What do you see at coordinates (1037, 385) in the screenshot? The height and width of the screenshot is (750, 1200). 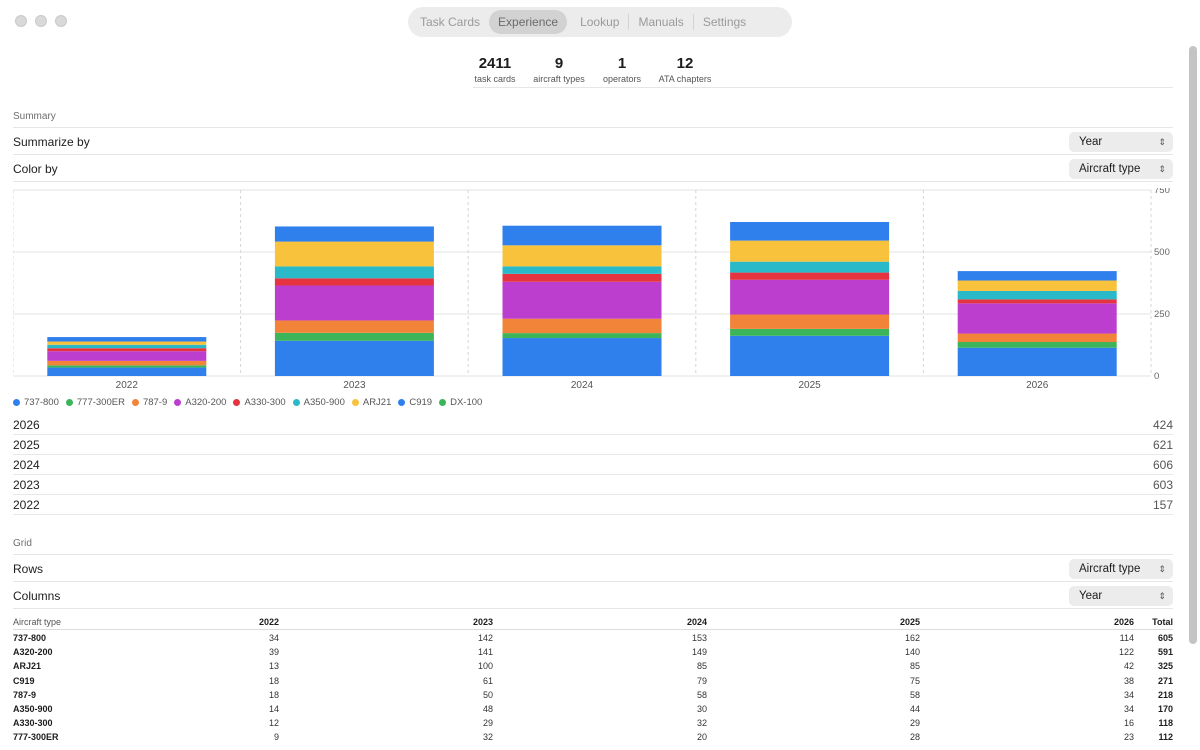 I see `x-tick-label: 2026` at bounding box center [1037, 385].